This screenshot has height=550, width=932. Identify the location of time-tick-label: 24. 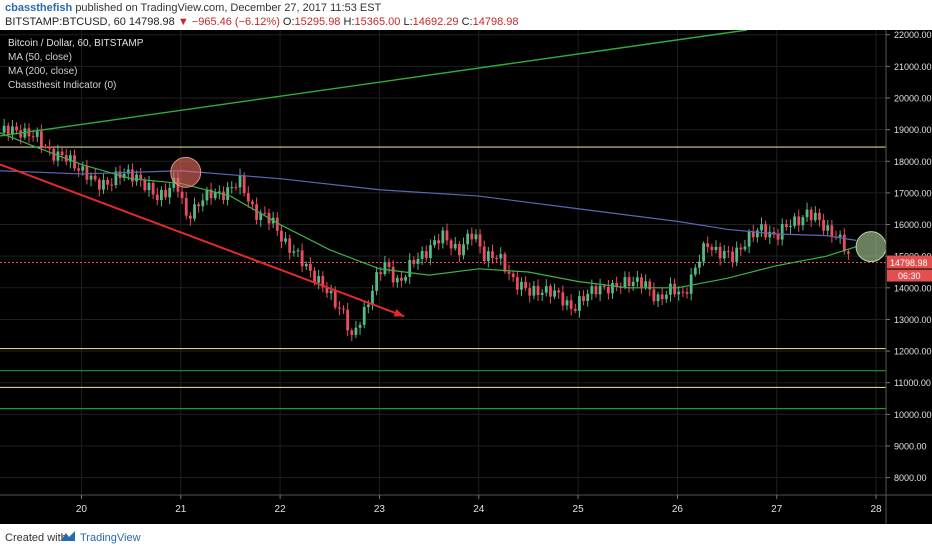
(479, 509).